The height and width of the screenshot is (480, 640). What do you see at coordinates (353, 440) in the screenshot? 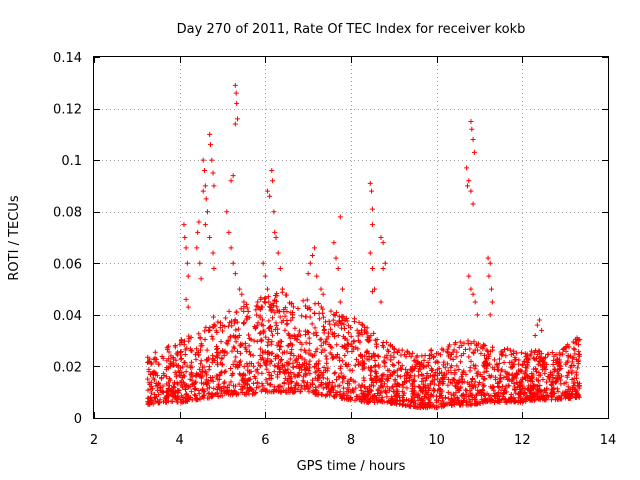
I see `x-tick-labels: 2 4 6 8 10 12 14` at bounding box center [353, 440].